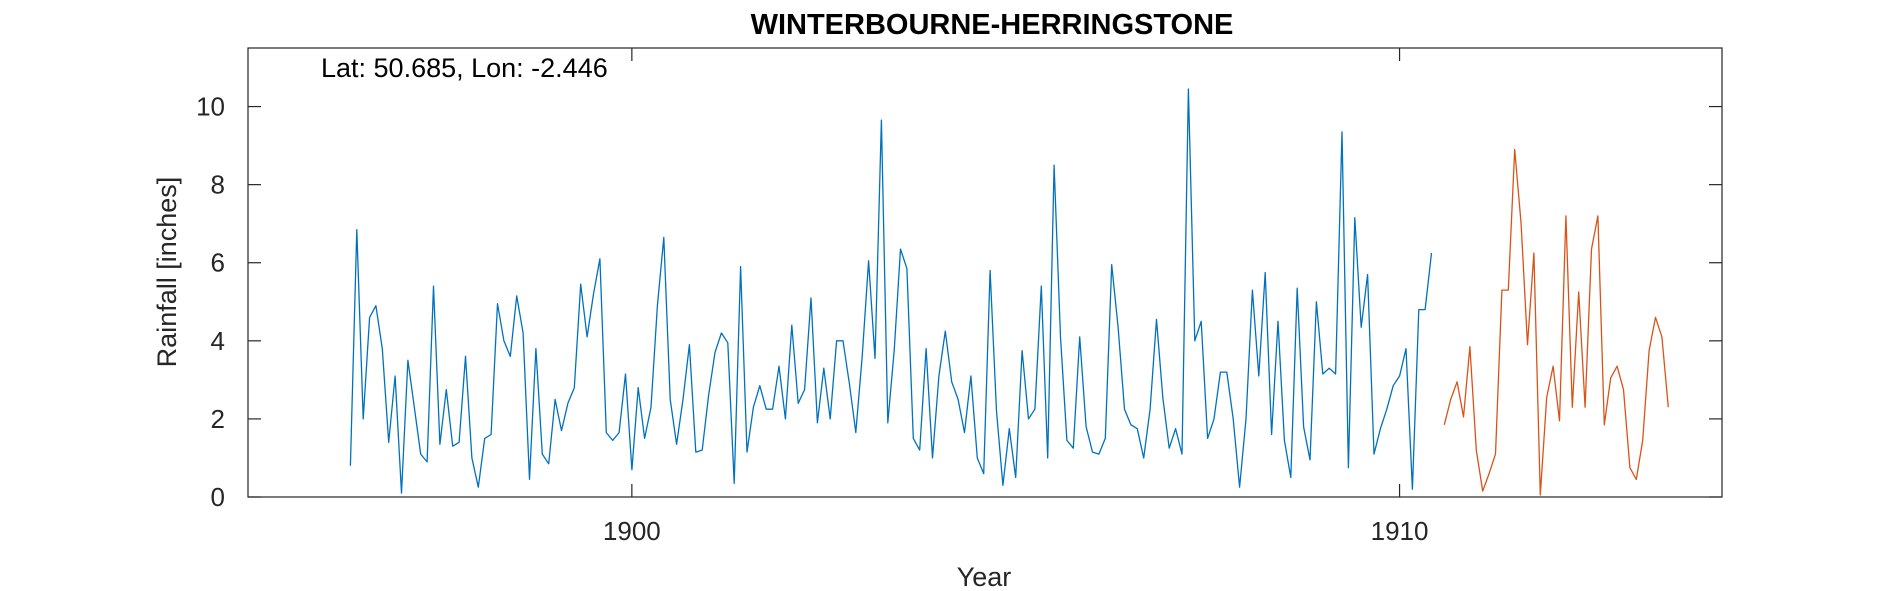 The height and width of the screenshot is (591, 1890). Describe the element at coordinates (167, 272) in the screenshot. I see `y-axis-label: Rainfall [inches]` at that location.